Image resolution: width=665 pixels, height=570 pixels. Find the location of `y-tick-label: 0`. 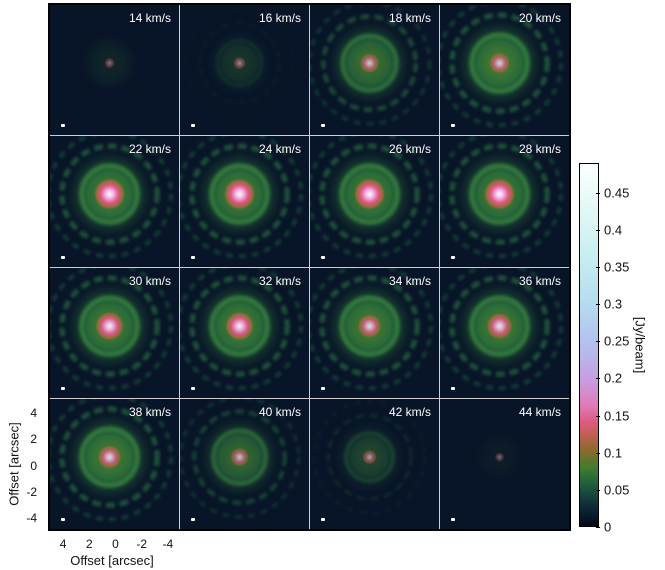

y-tick-label: 0 is located at coordinates (33, 465).